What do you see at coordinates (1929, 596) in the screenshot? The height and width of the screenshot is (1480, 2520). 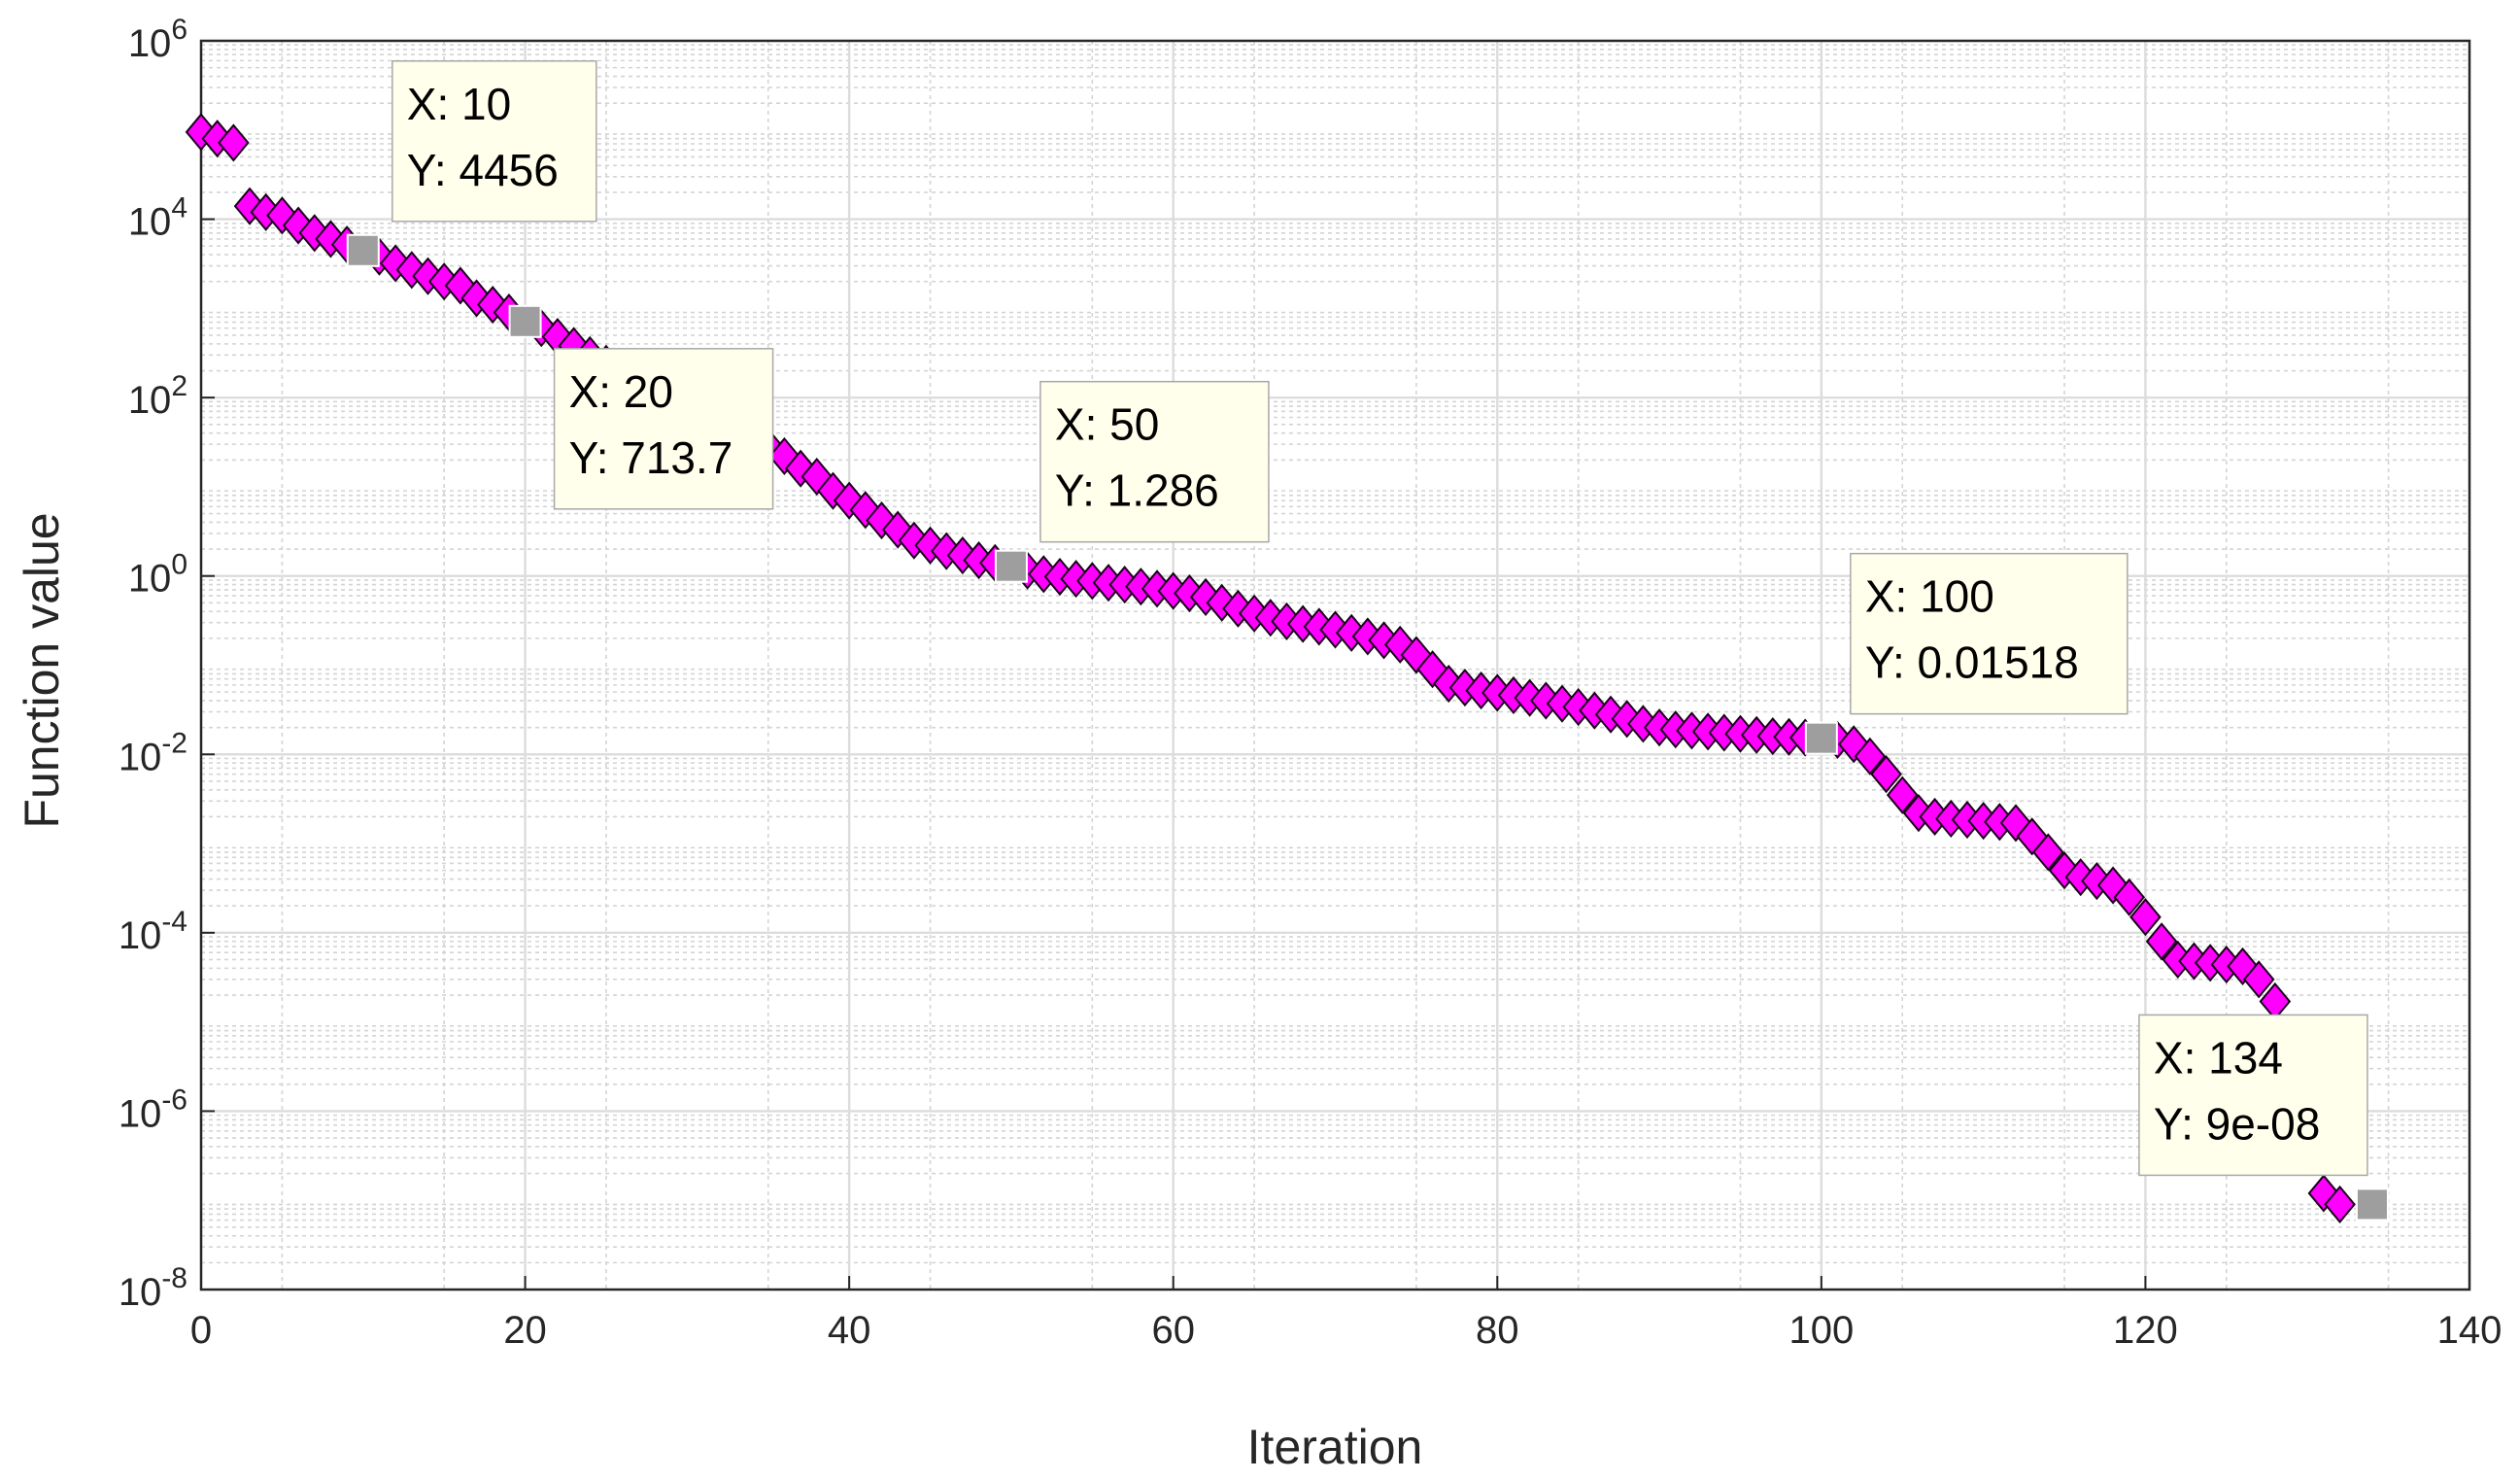 I see `data-tip-x-label: X: 100` at bounding box center [1929, 596].